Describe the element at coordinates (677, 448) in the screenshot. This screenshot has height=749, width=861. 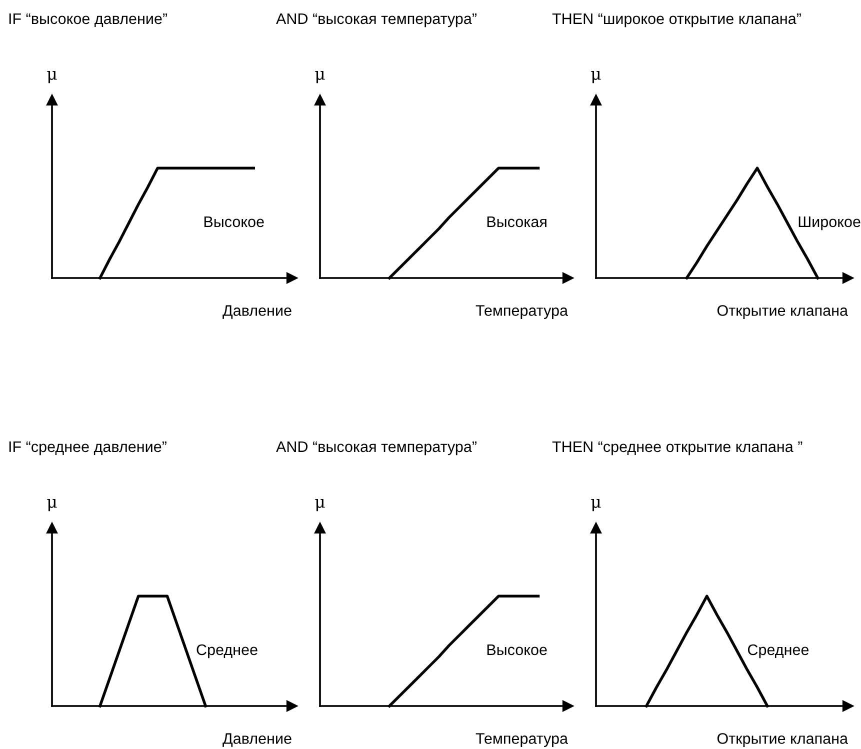
I see `chart-title: THEN “среднее открытие клапана ”` at that location.